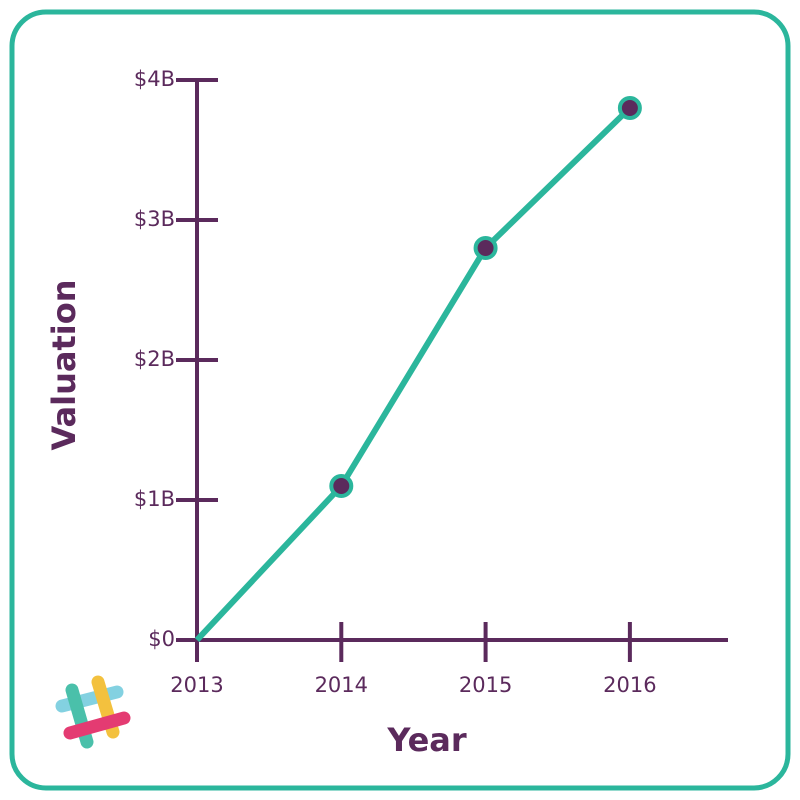 Image resolution: width=800 pixels, height=800 pixels. What do you see at coordinates (196, 685) in the screenshot?
I see `x-tick-label: 2013` at bounding box center [196, 685].